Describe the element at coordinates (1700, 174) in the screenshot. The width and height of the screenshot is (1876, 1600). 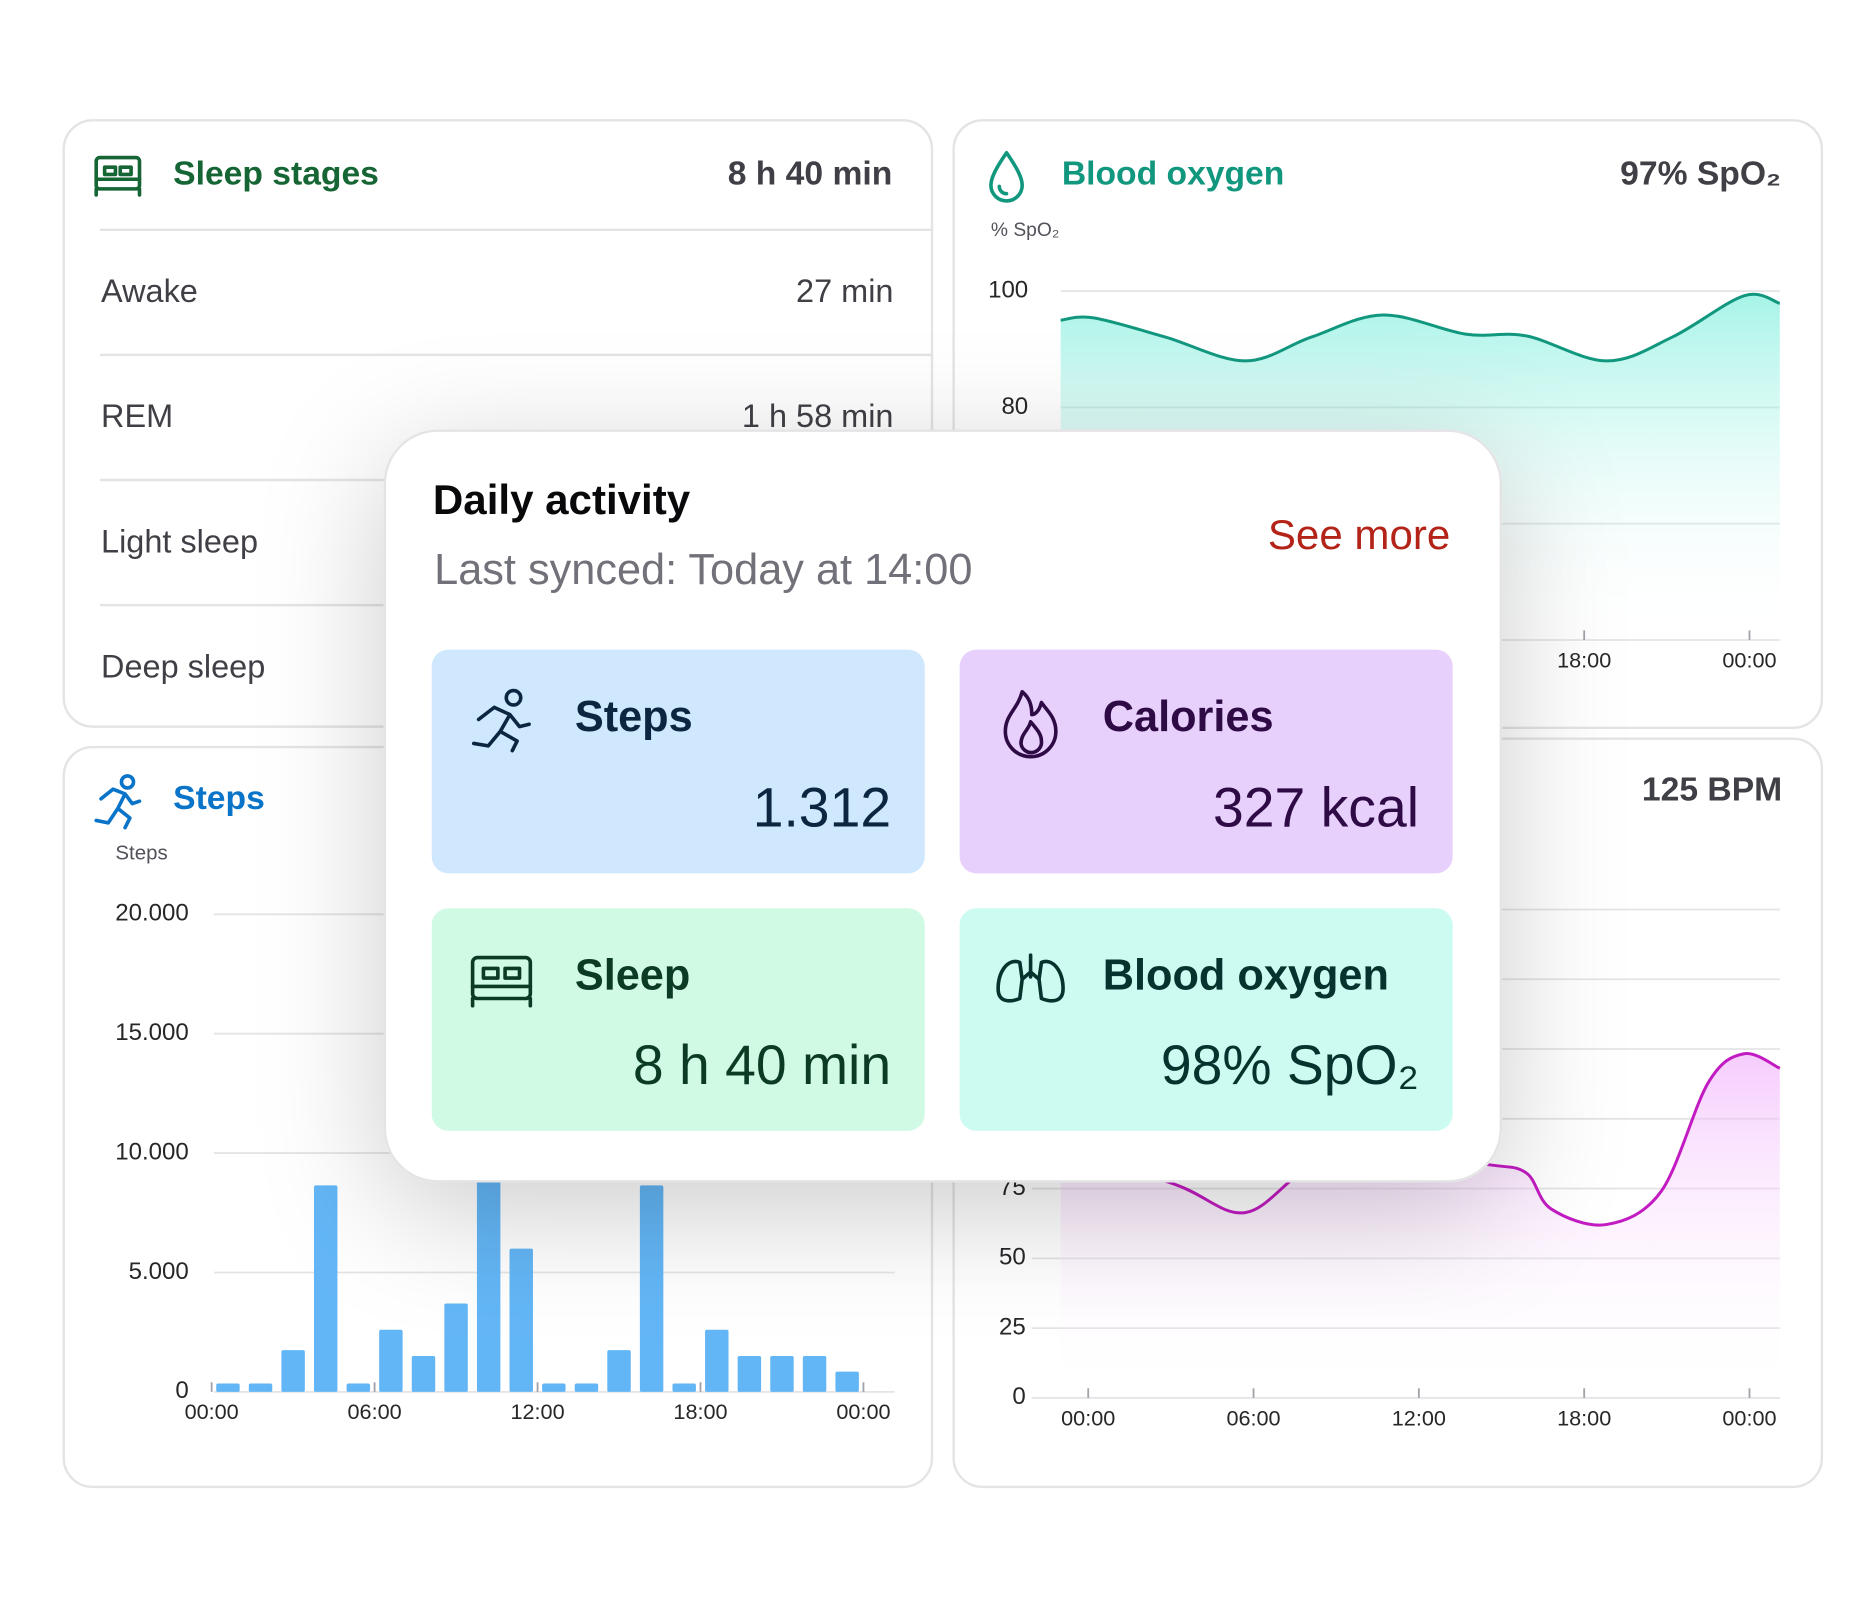
I see `card-value: 97% SpO₂` at that location.